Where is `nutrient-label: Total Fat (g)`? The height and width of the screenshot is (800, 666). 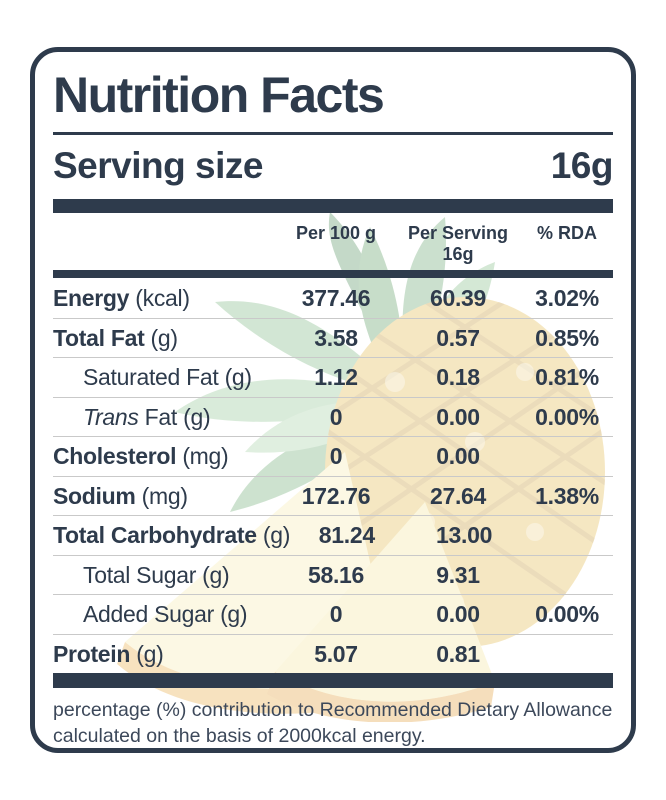 nutrient-label: Total Fat (g) is located at coordinates (165, 338).